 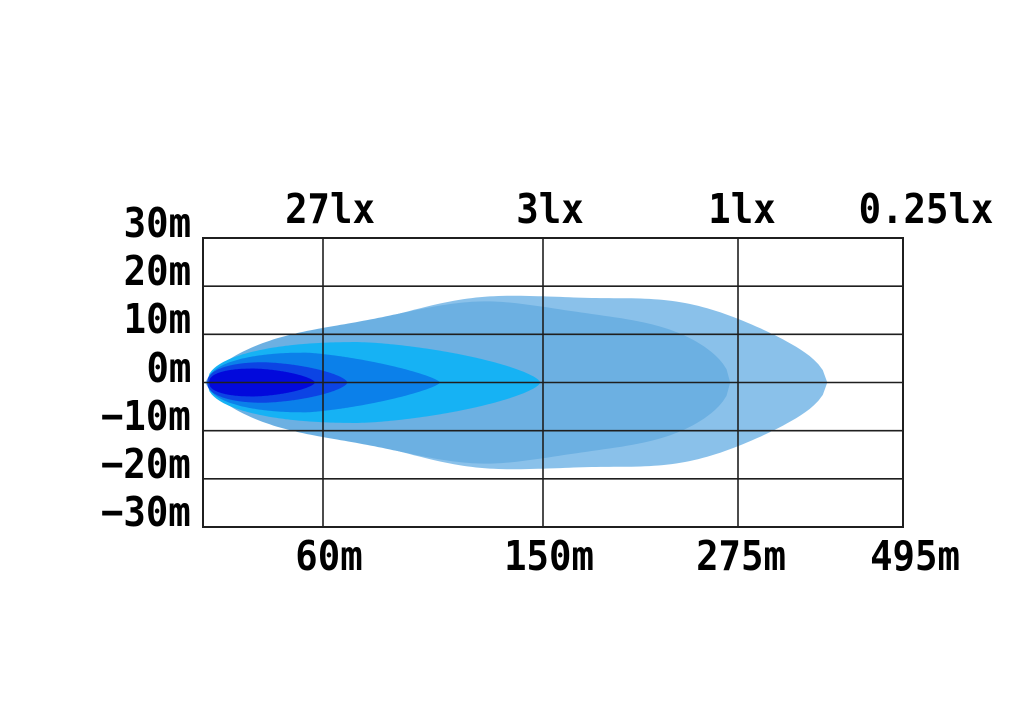 What do you see at coordinates (926, 209) in the screenshot?
I see `top-axis-lux-label: 0.25lx` at bounding box center [926, 209].